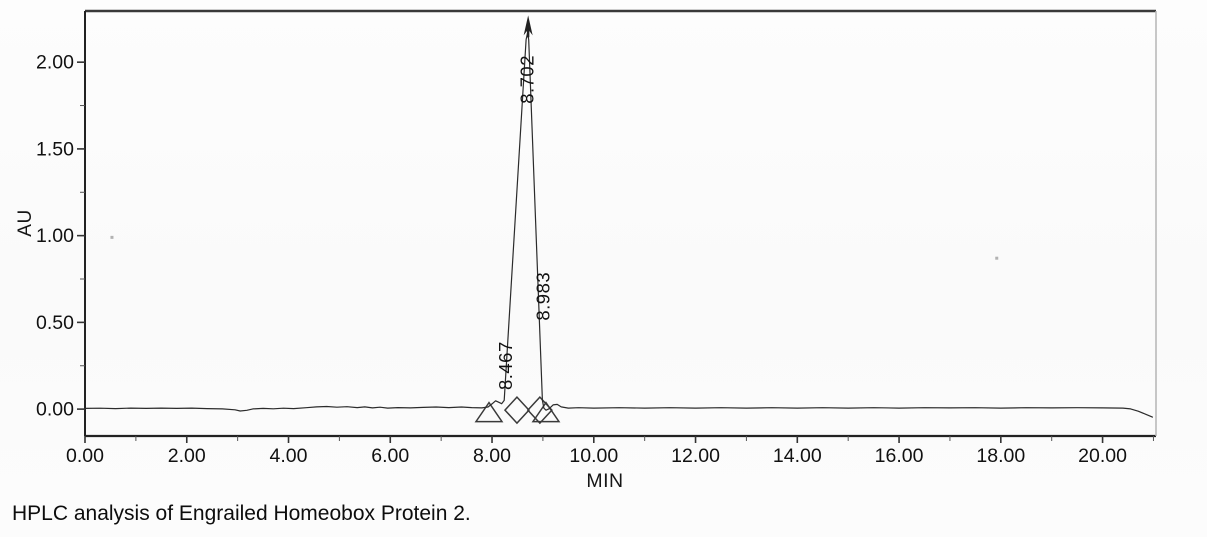 The width and height of the screenshot is (1207, 537). I want to click on x-tick-label: 10.00, so click(593, 456).